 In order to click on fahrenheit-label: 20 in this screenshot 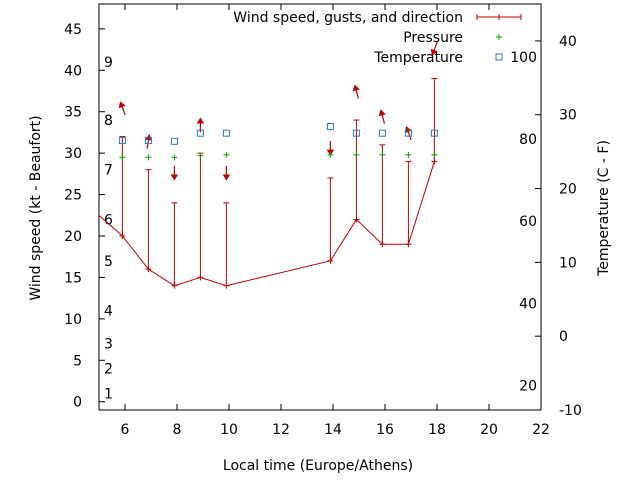, I will do `click(528, 387)`.